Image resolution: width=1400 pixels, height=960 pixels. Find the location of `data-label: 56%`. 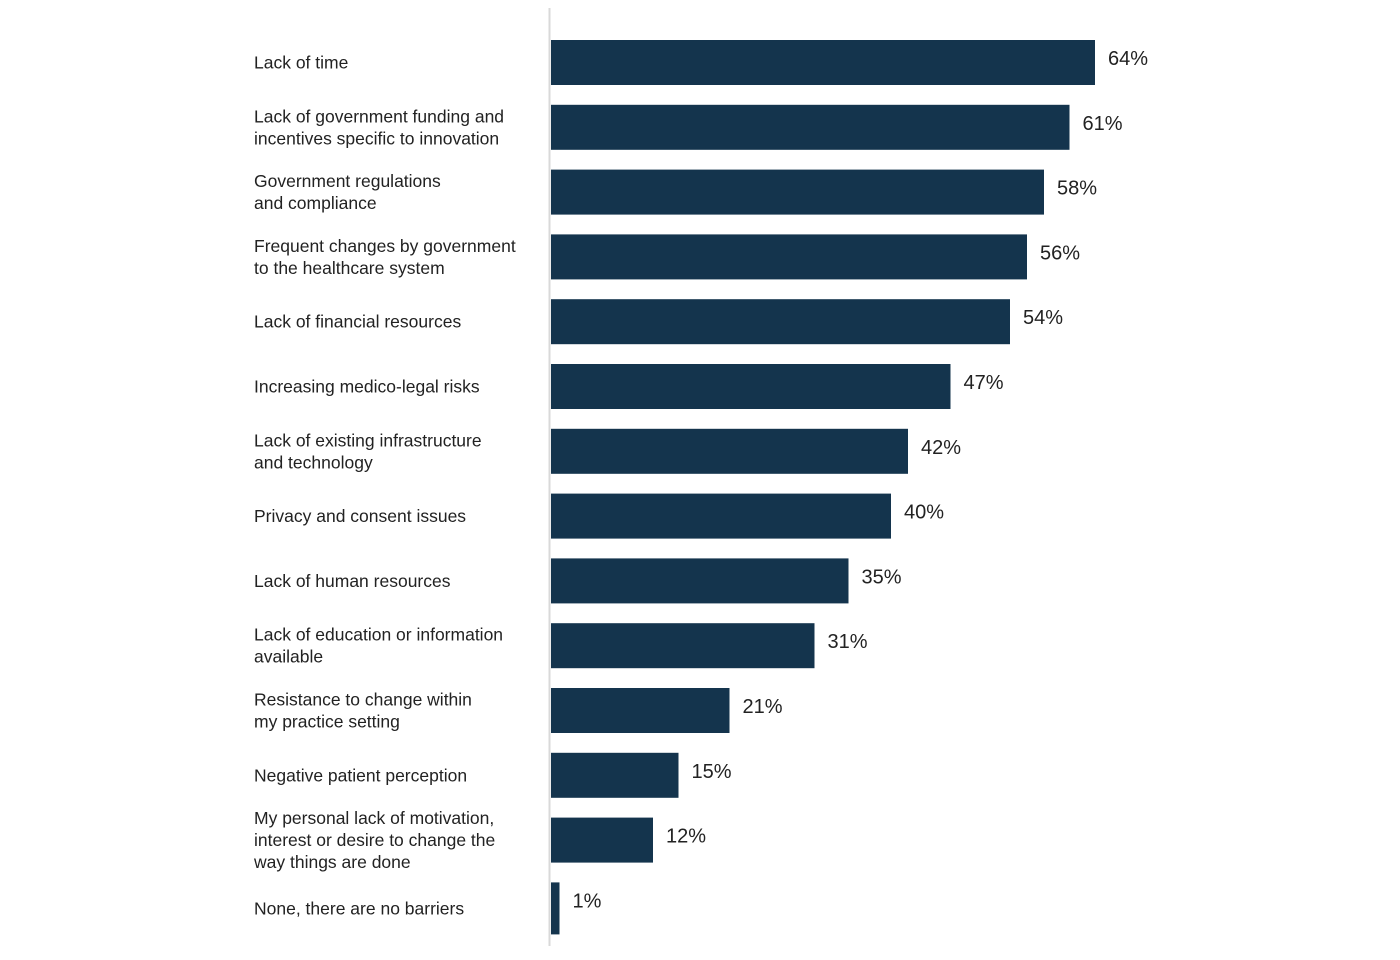

data-label: 56% is located at coordinates (1060, 253).